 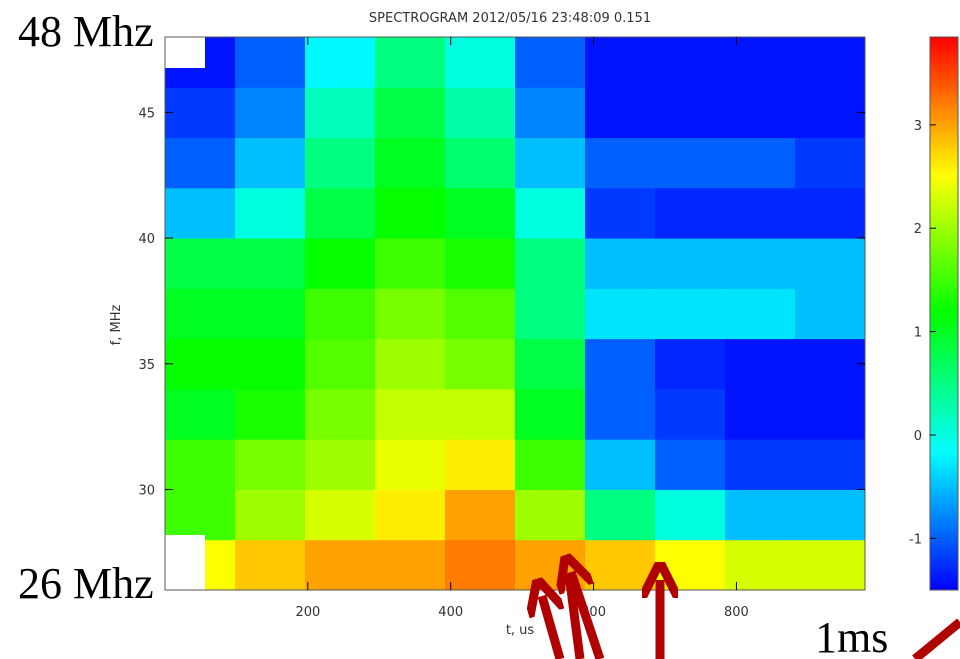 I want to click on colorbar-tick-label: -1, so click(x=915, y=539).